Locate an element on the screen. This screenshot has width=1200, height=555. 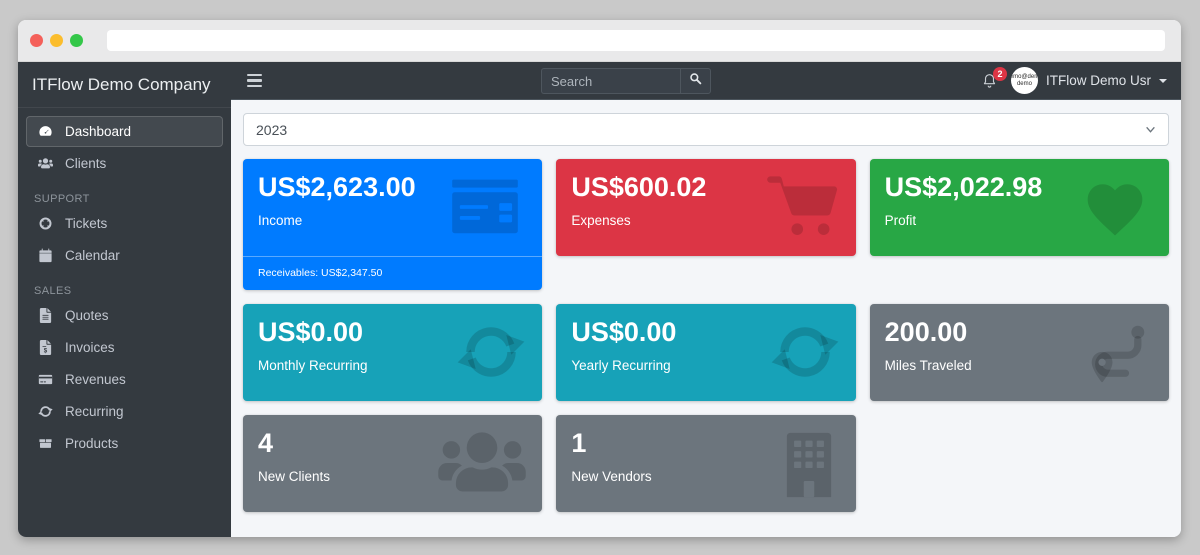
card-value: US$600.02 is located at coordinates (639, 187).